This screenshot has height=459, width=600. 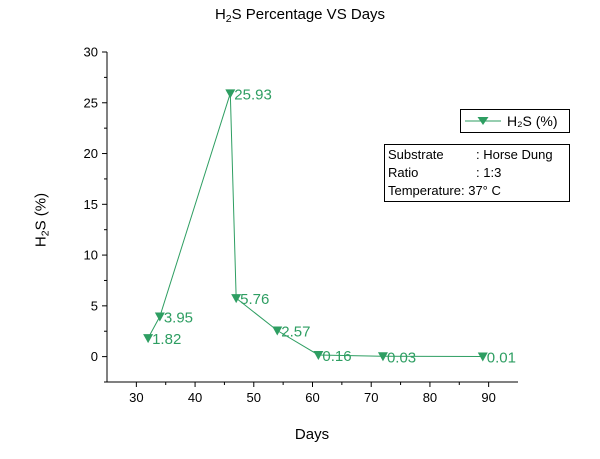 What do you see at coordinates (253, 94) in the screenshot?
I see `data-label: 25.93` at bounding box center [253, 94].